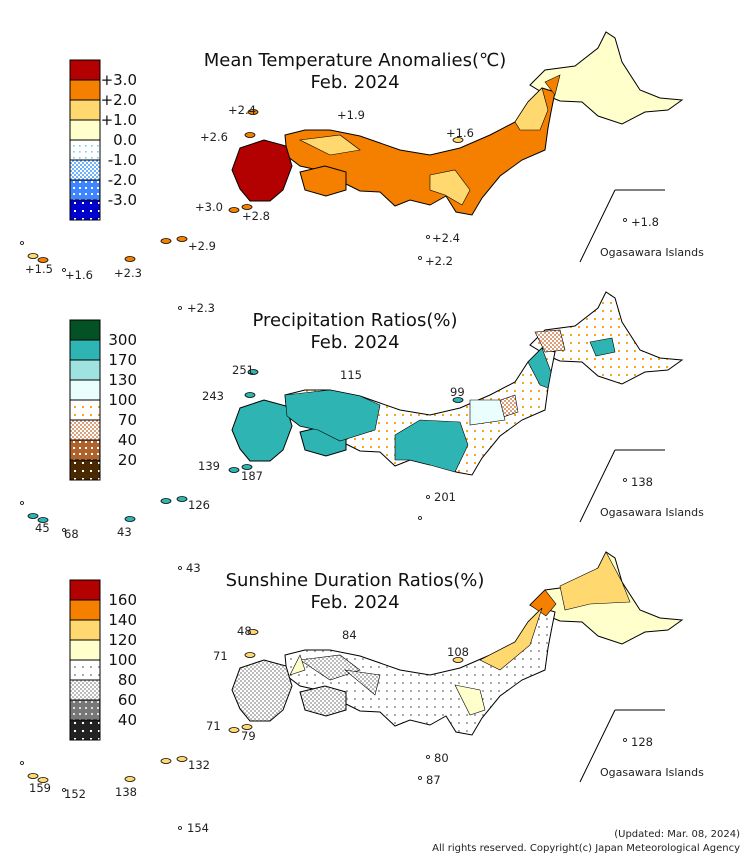 This screenshot has height=860, width=750. What do you see at coordinates (433, 780) in the screenshot?
I see `station-value: 87` at bounding box center [433, 780].